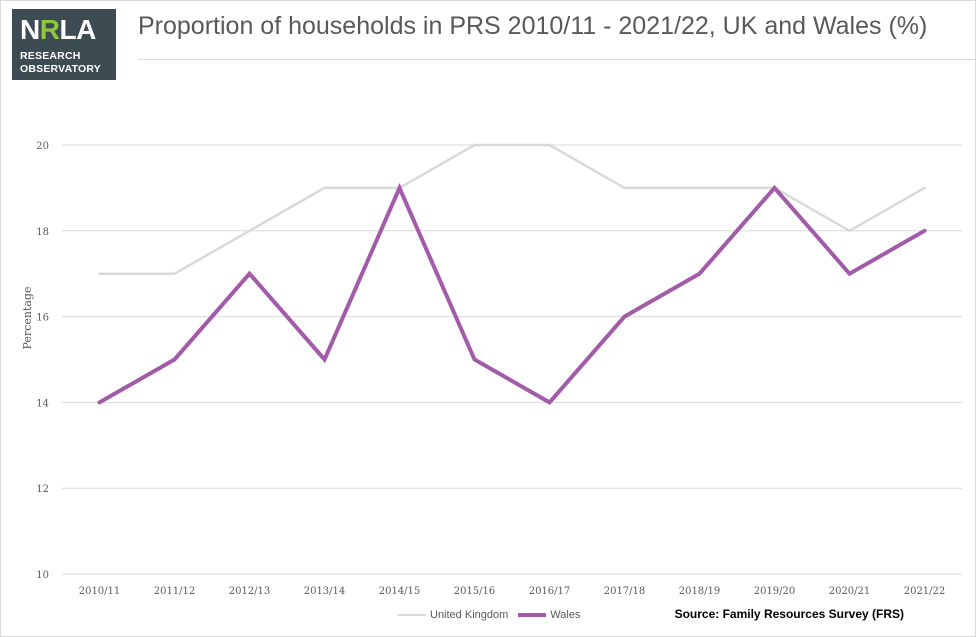 This screenshot has width=976, height=637. What do you see at coordinates (325, 591) in the screenshot?
I see `x-tick-label: 2013/14` at bounding box center [325, 591].